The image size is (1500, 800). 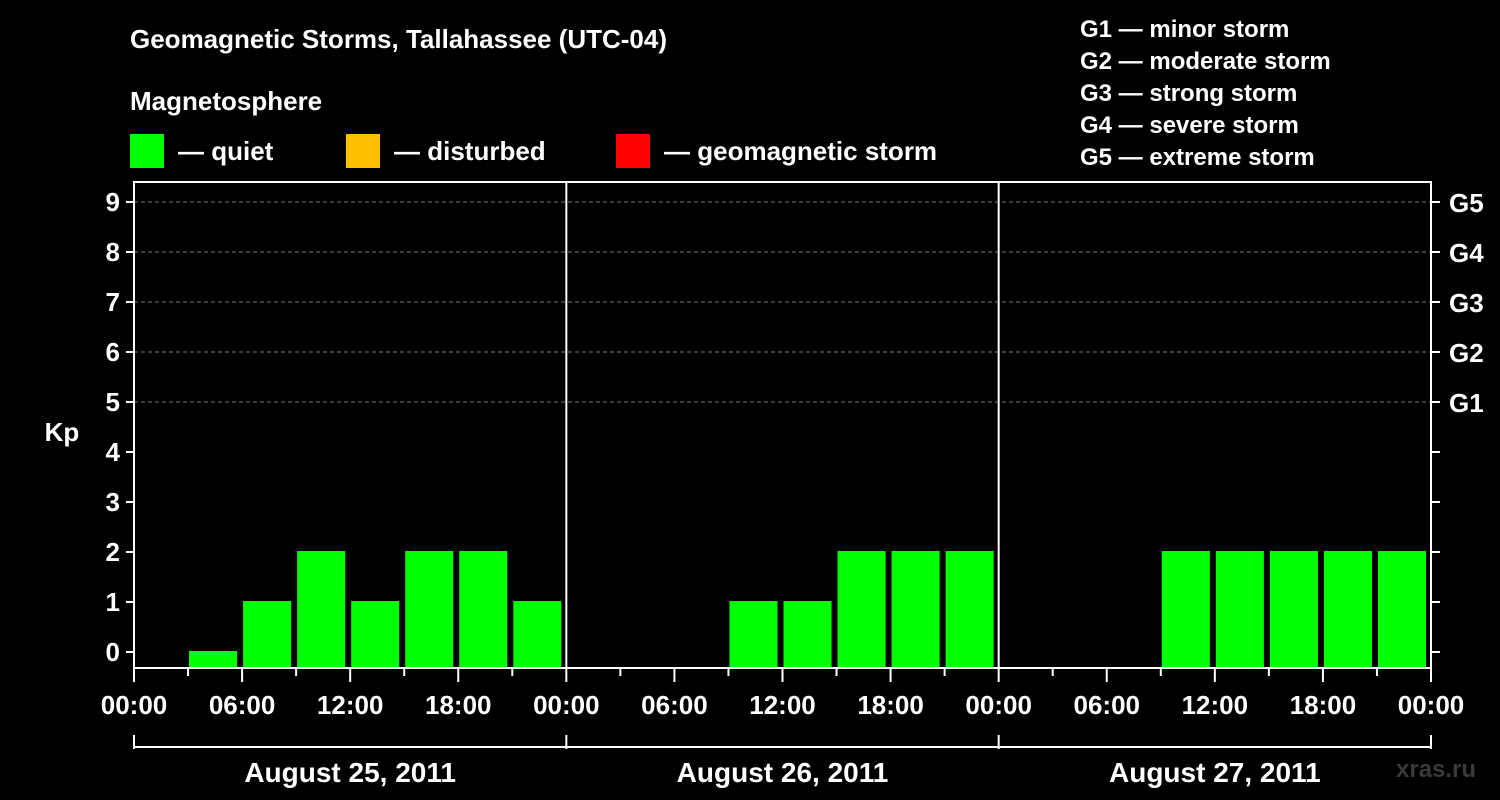 What do you see at coordinates (113, 302) in the screenshot?
I see `y-tick-label-7: 7` at bounding box center [113, 302].